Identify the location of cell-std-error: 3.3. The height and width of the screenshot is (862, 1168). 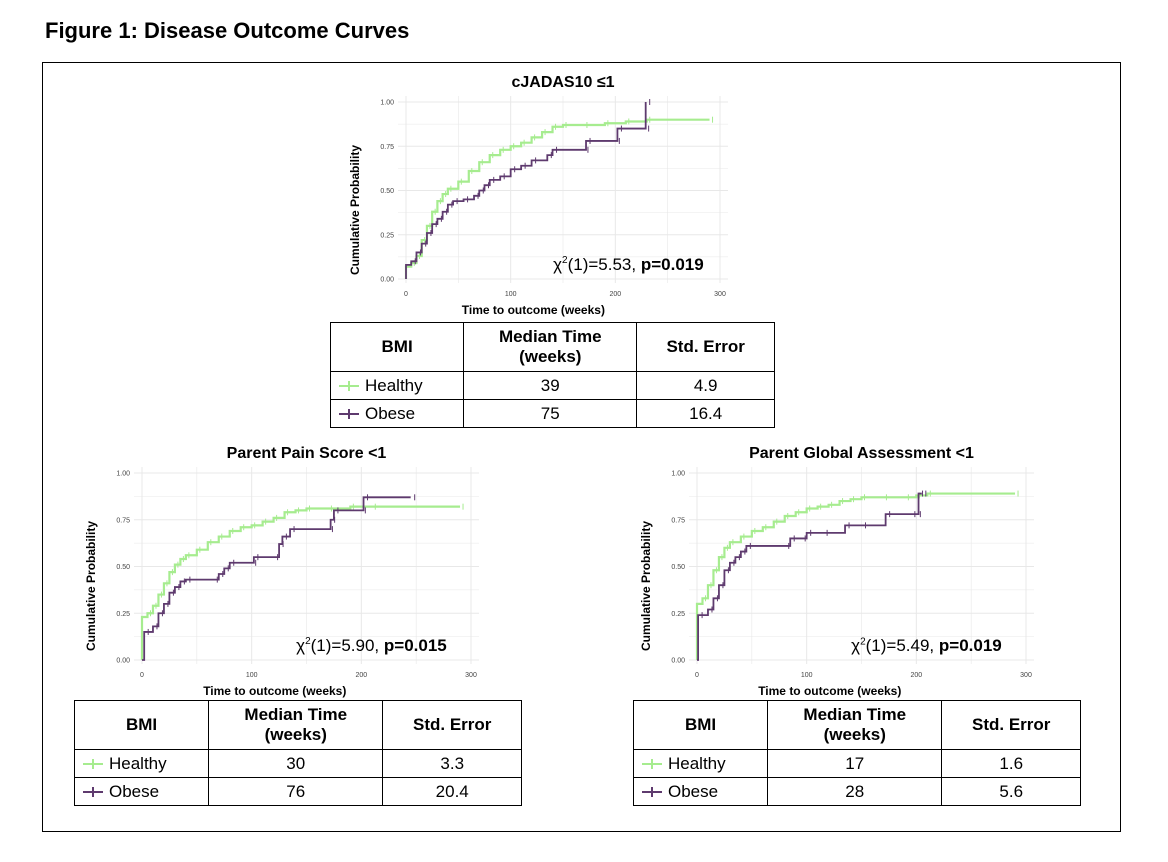
(452, 763).